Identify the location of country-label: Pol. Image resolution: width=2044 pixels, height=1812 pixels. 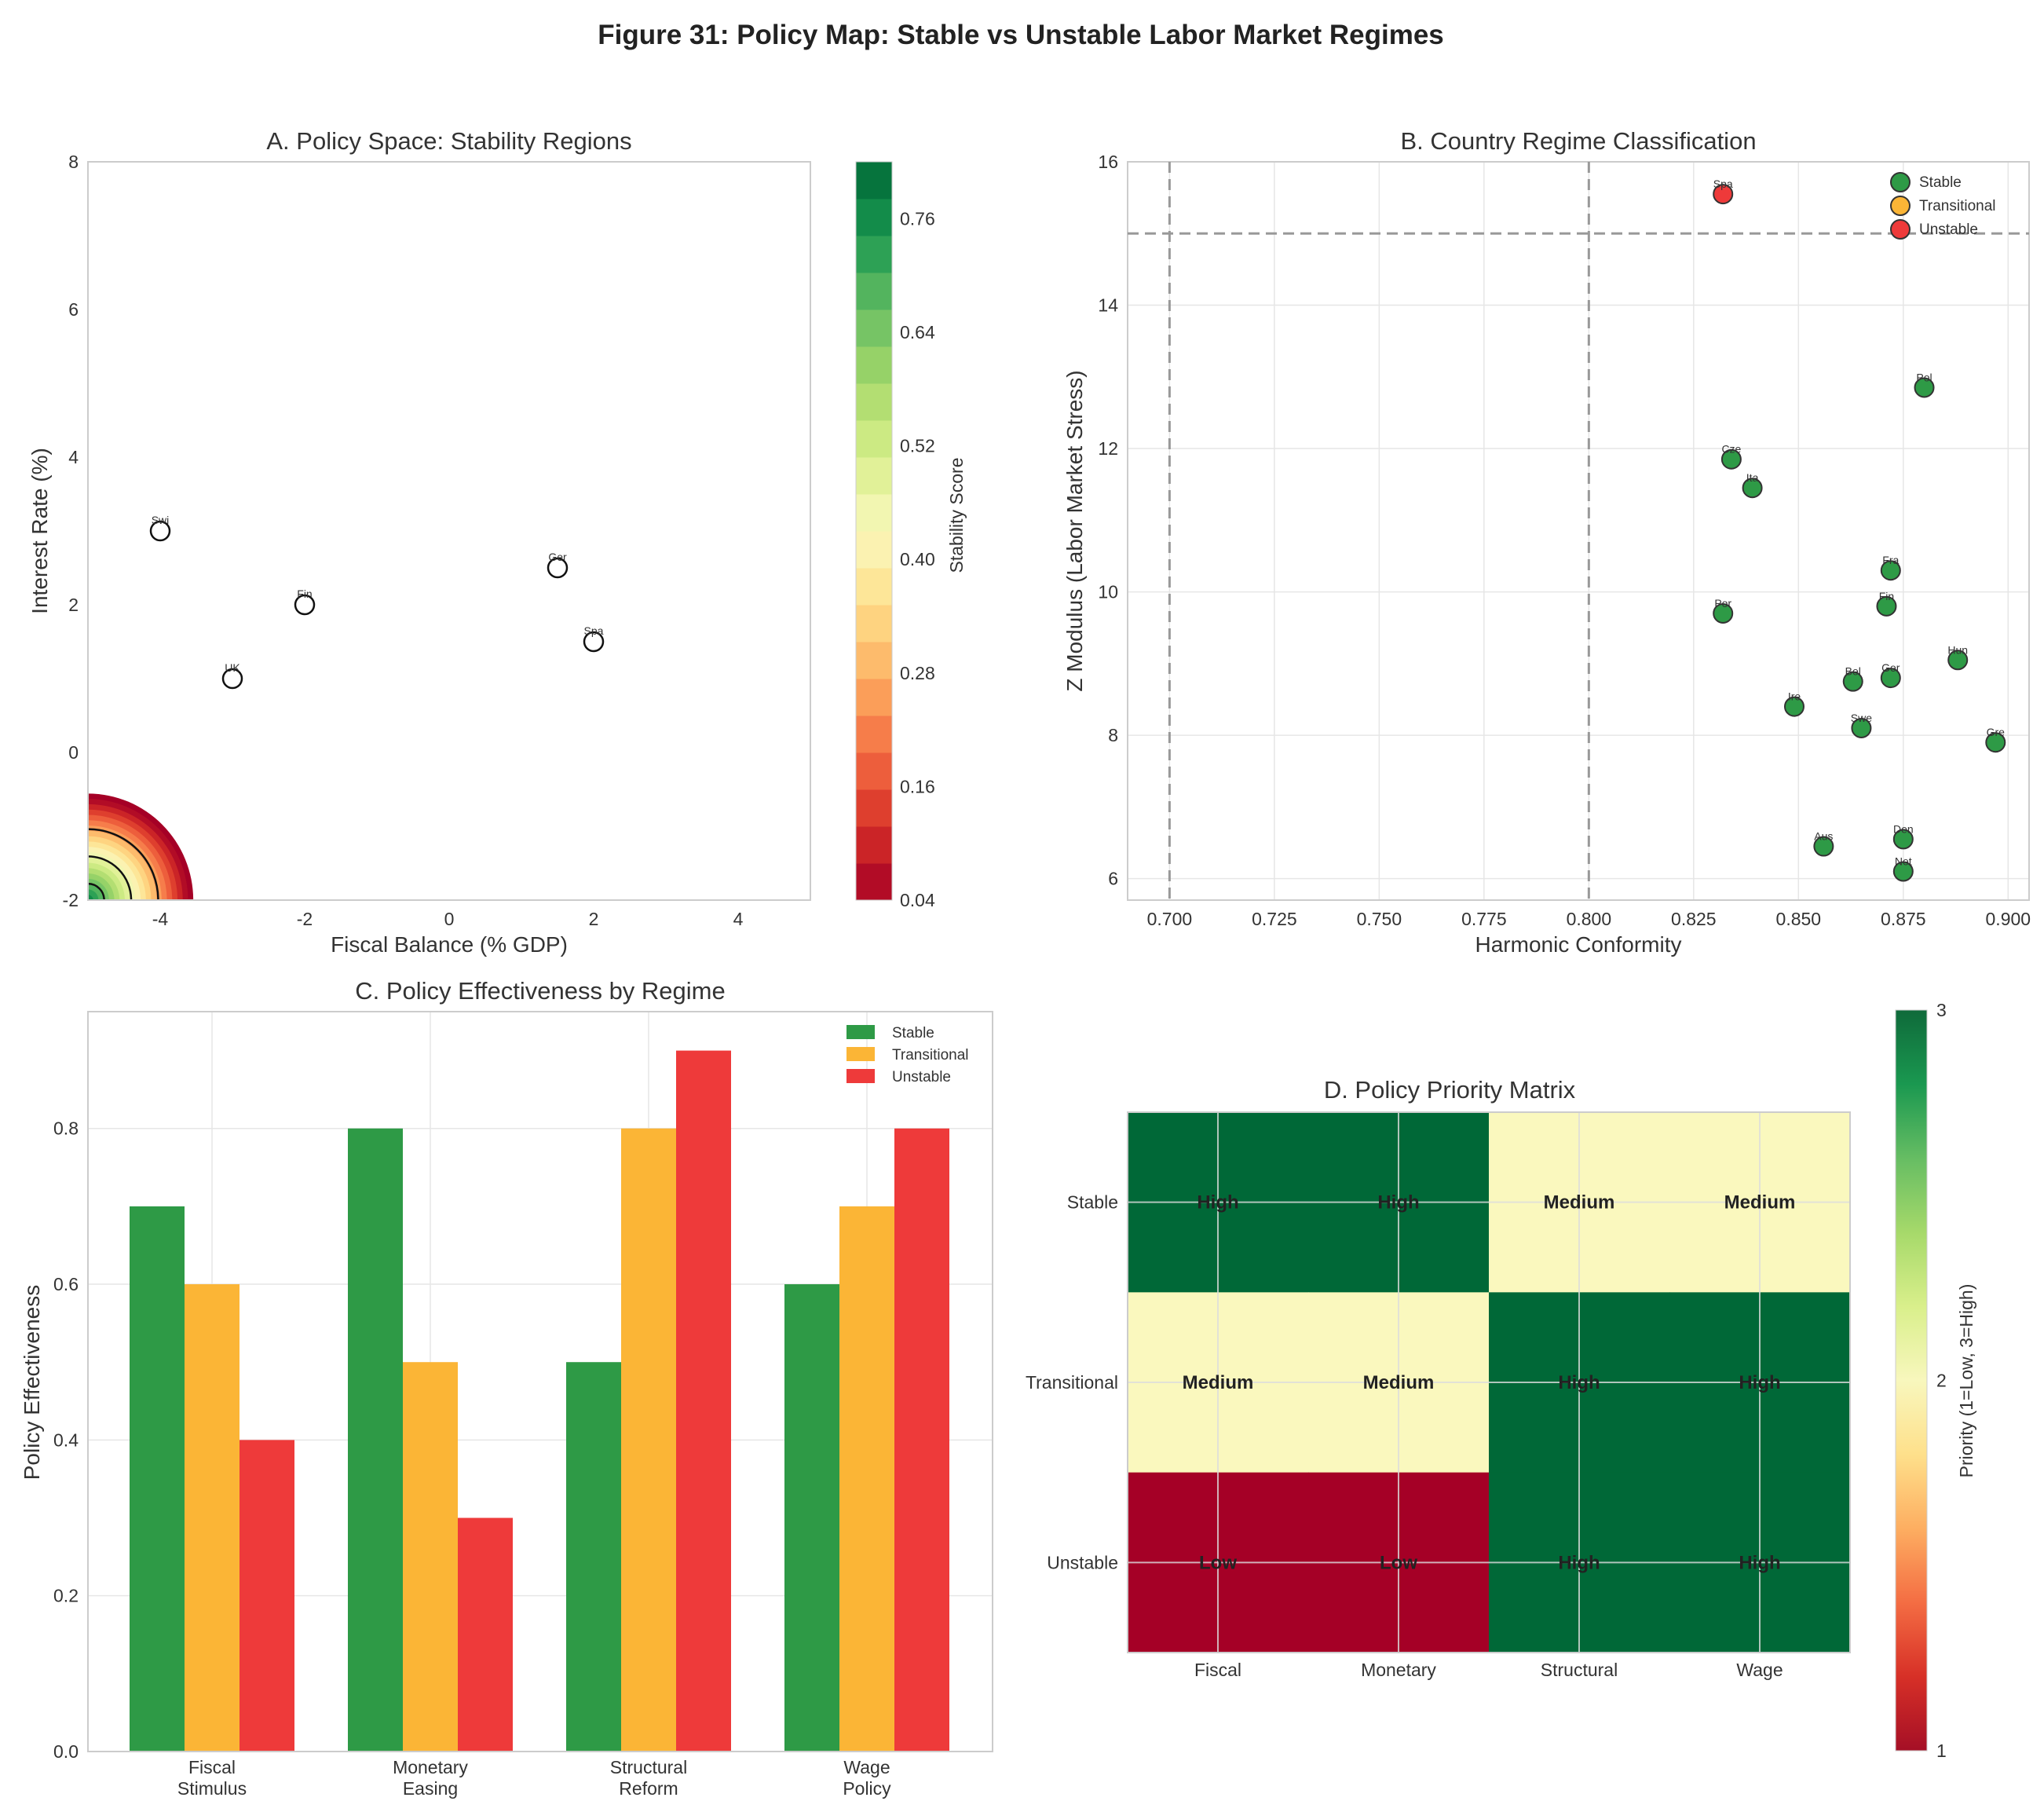
(1924, 377).